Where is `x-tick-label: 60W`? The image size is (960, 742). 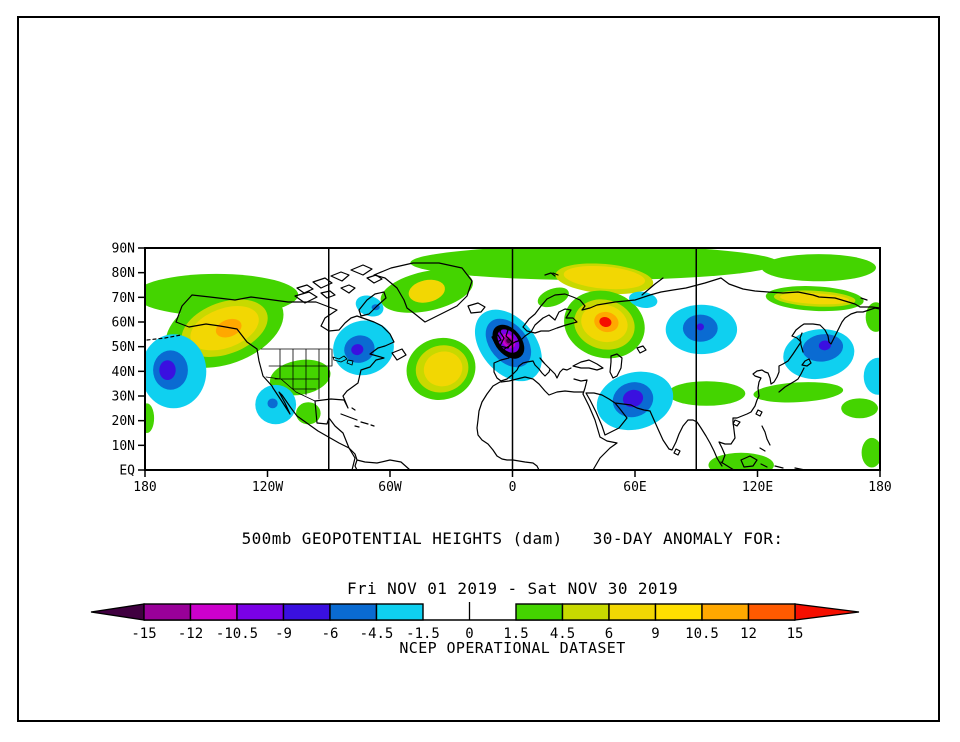
x-tick-label: 60W is located at coordinates (390, 487).